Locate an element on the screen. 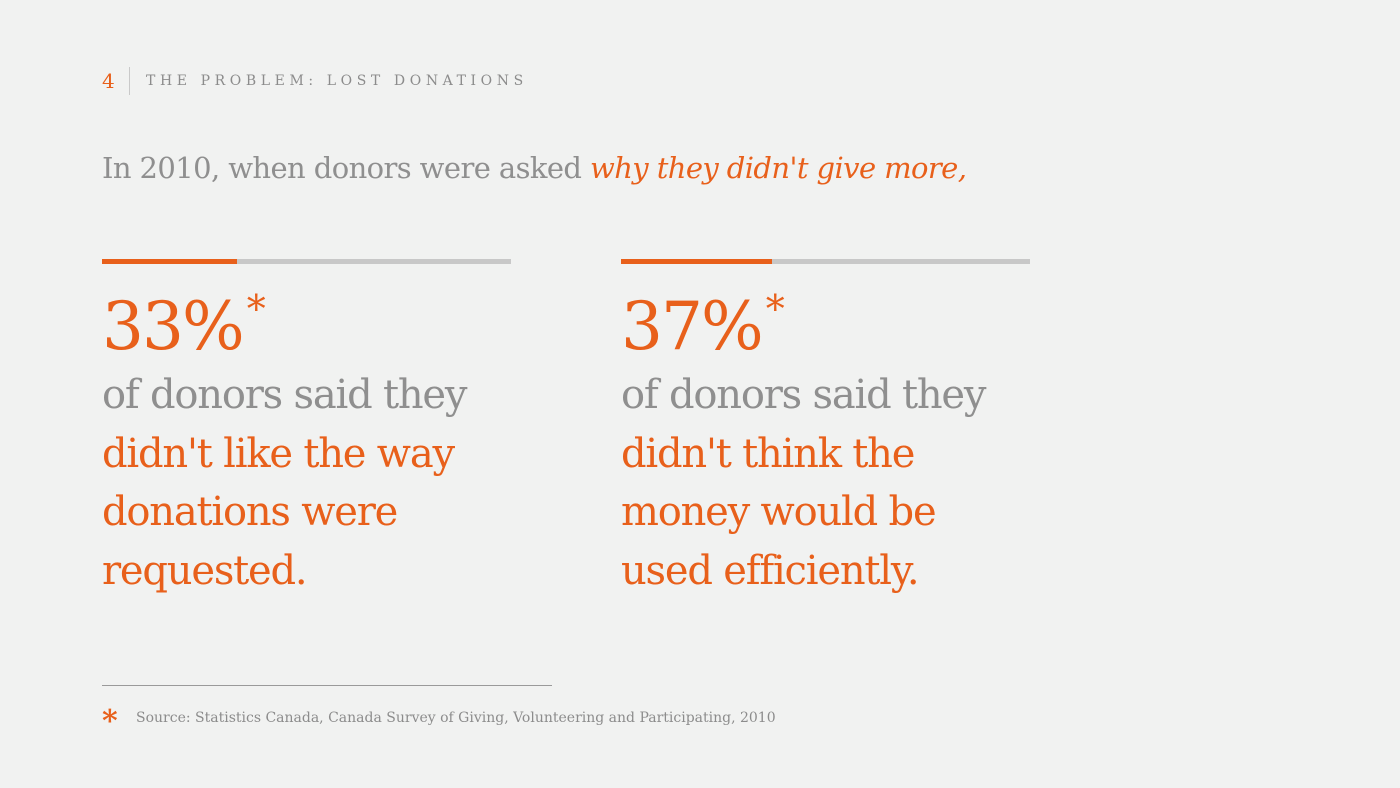  slide-header: 4 THE PROBLEM: LOST DONATIONS is located at coordinates (315, 81).